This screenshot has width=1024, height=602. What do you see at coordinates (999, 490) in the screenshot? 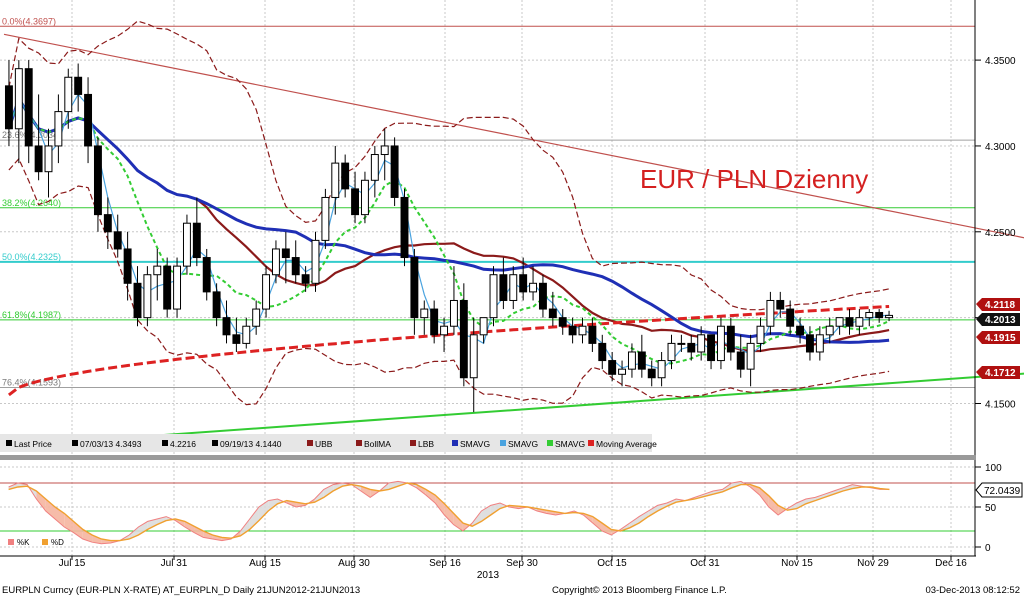
I see `osc-last-value-tag: 72.0439` at bounding box center [999, 490].